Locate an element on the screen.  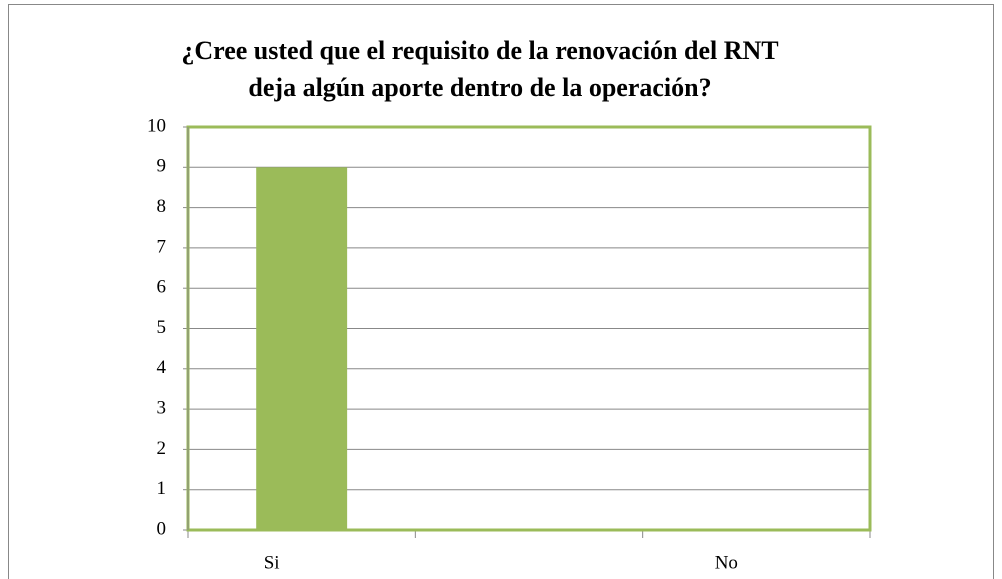
y-tick-label: 7 is located at coordinates (162, 246).